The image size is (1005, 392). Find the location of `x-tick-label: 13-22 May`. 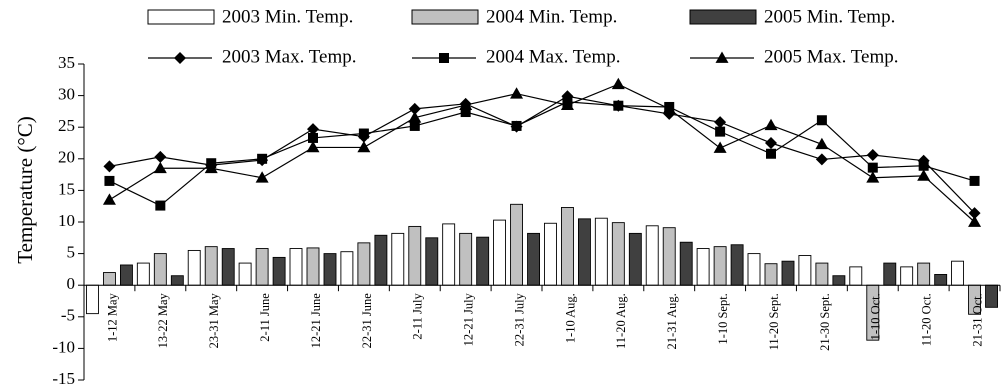

x-tick-label: 13-22 May is located at coordinates (163, 320).